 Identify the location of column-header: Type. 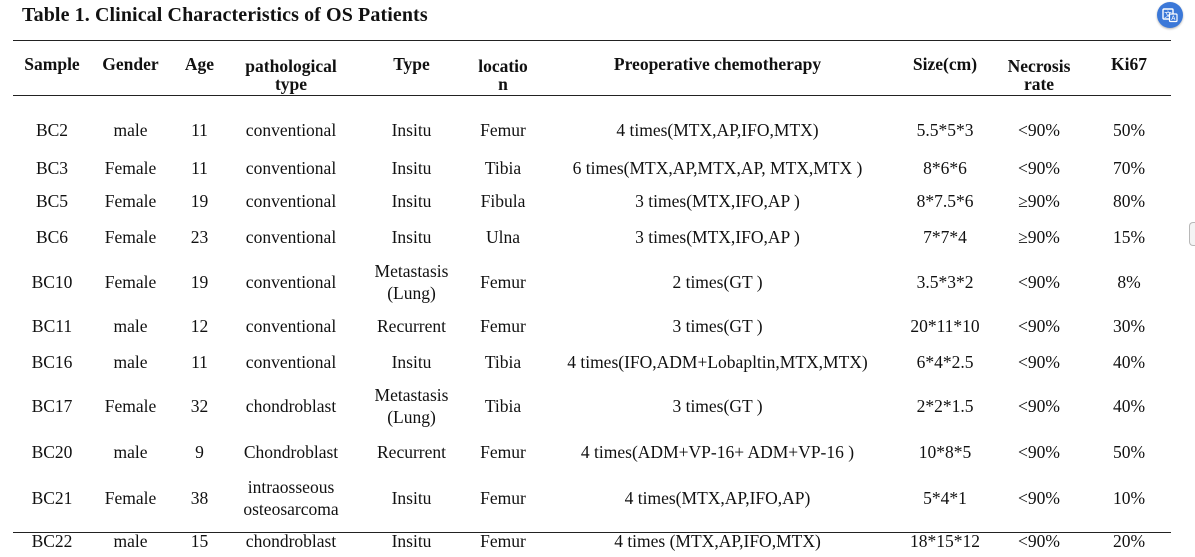
(411, 75).